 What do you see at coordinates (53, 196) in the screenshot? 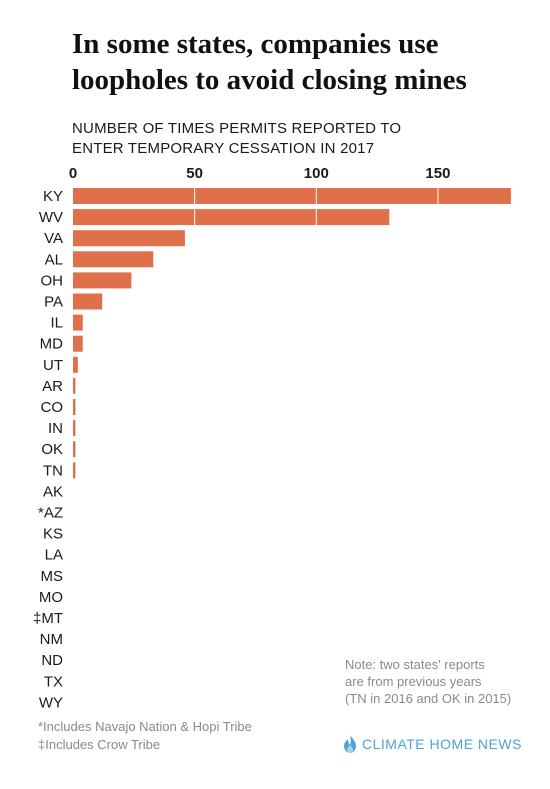
I see `y-category-label: KY` at bounding box center [53, 196].